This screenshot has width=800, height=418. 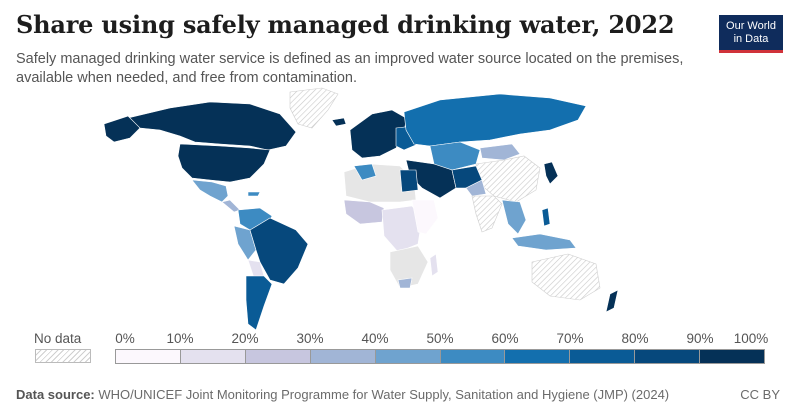 I want to click on country-usa, so click(x=224, y=163).